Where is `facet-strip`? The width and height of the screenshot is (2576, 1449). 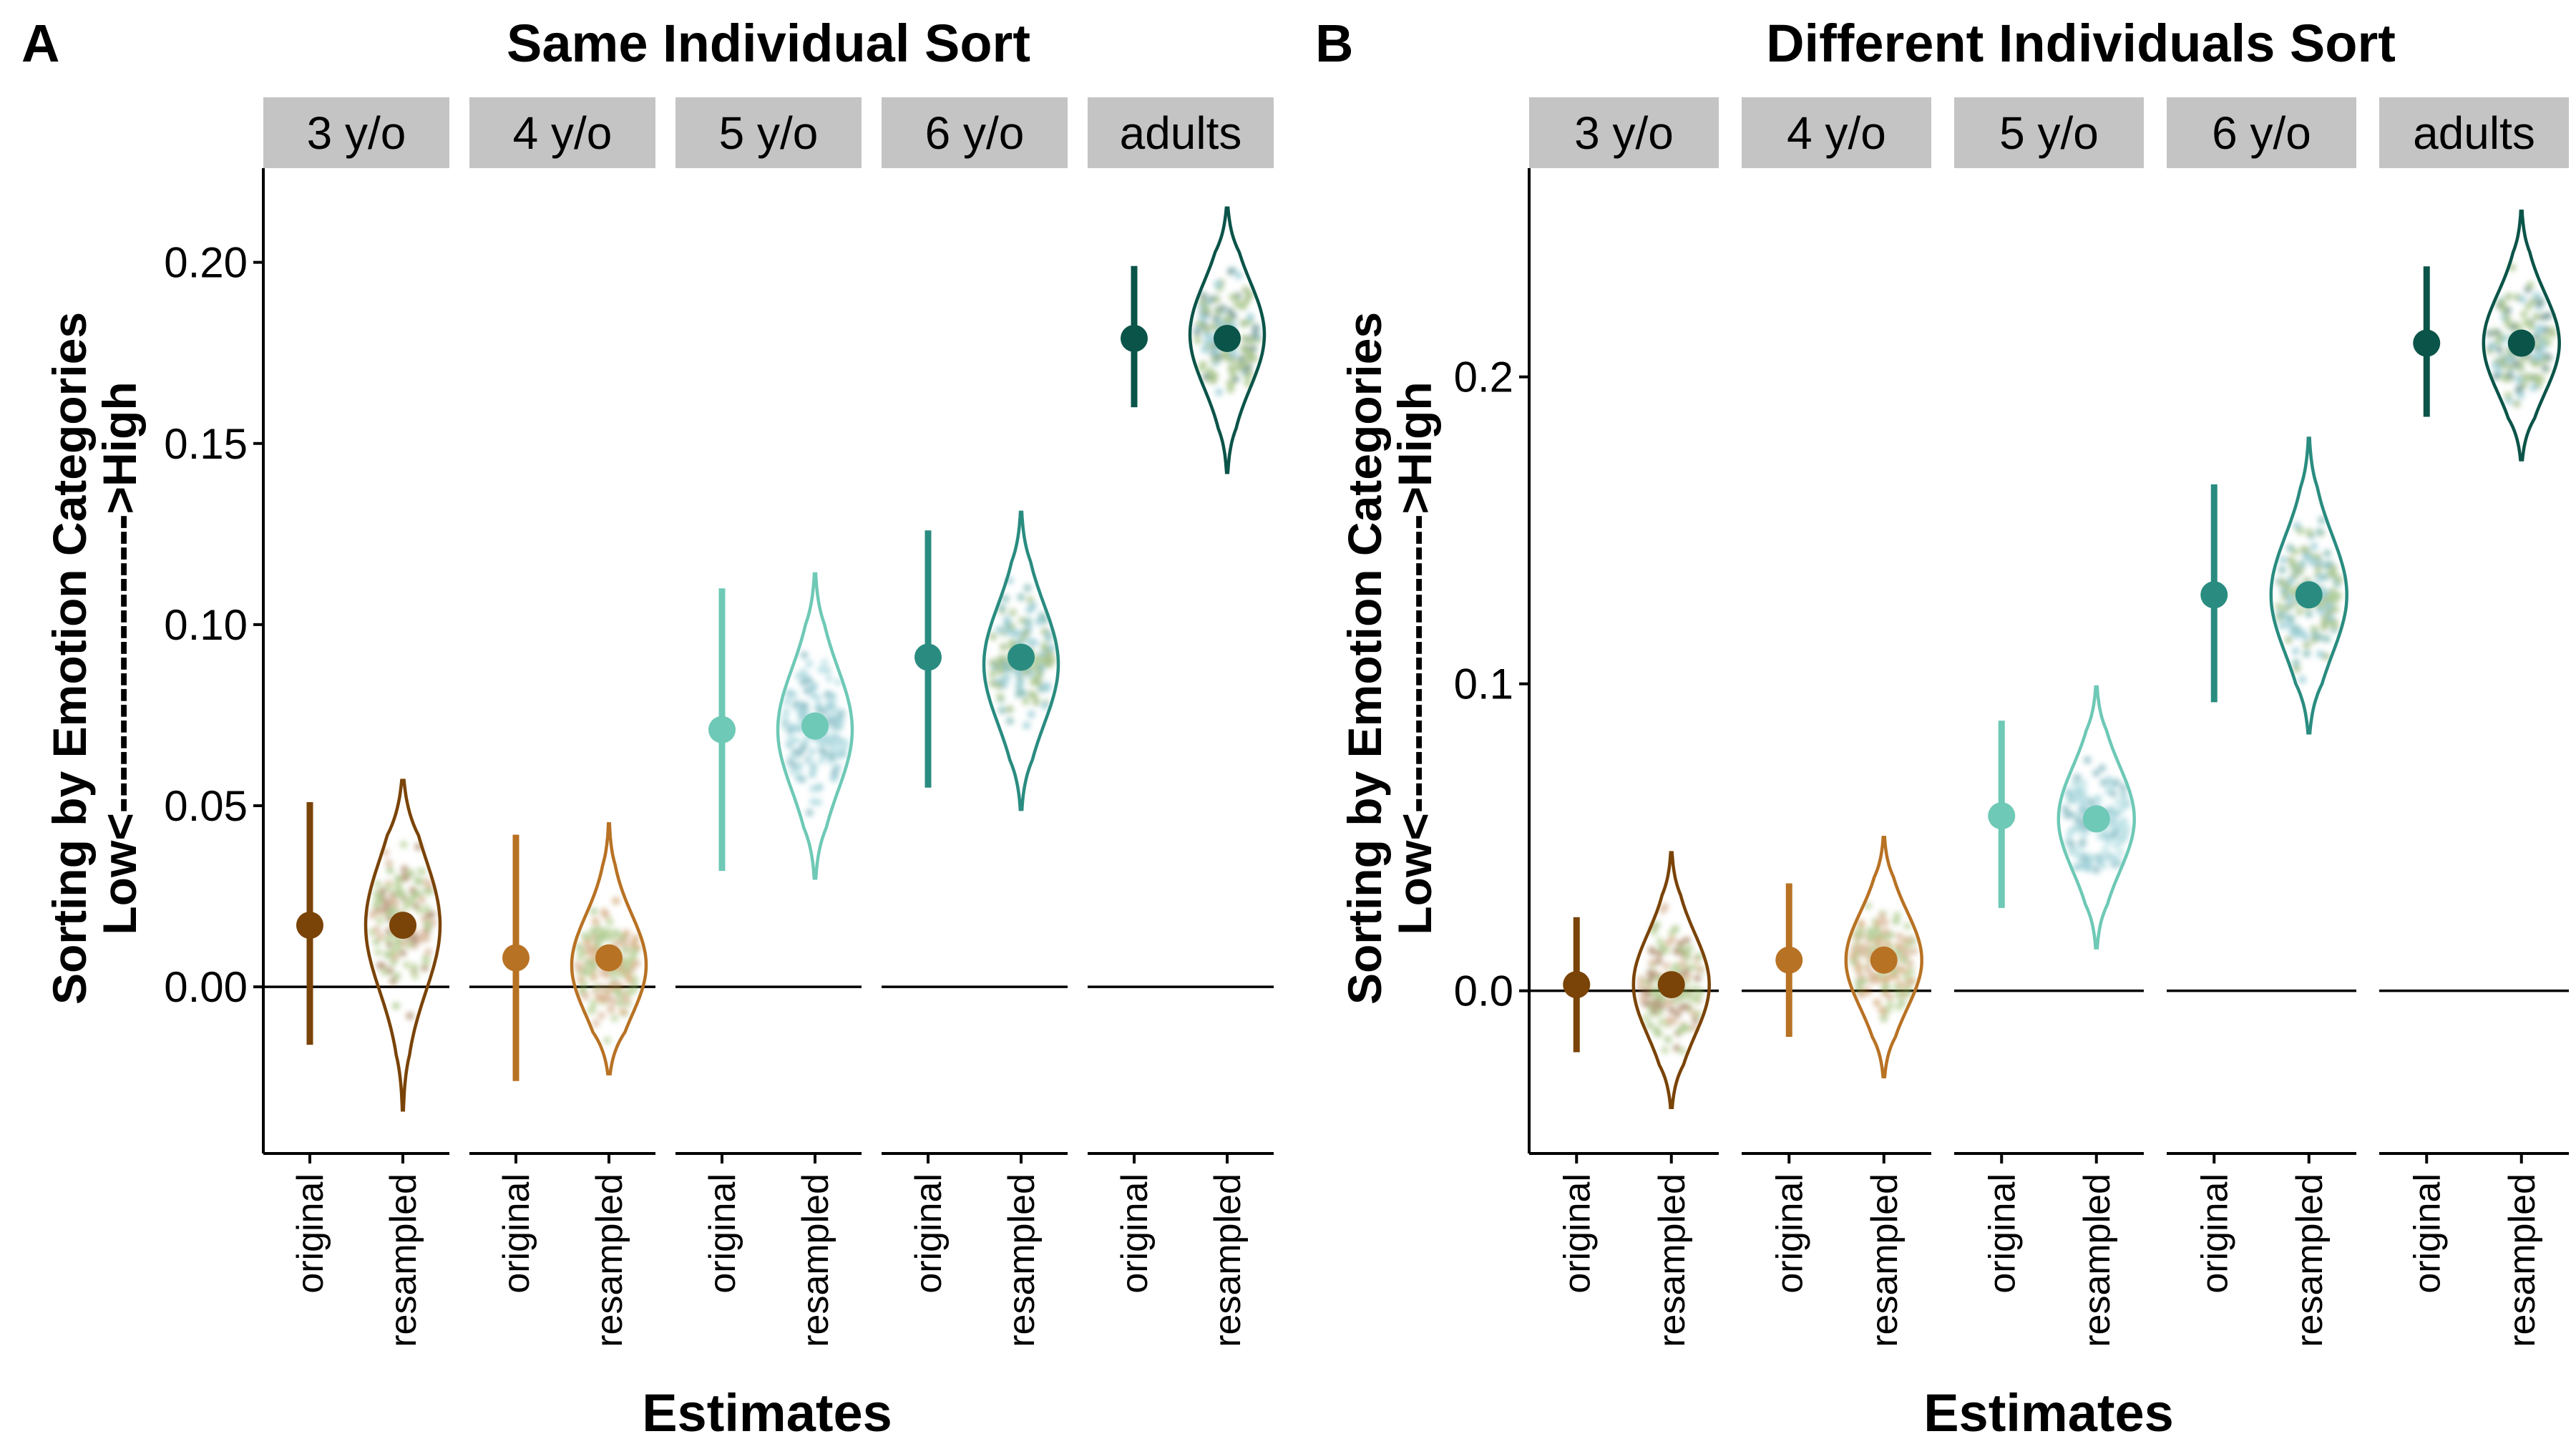 facet-strip is located at coordinates (769, 132).